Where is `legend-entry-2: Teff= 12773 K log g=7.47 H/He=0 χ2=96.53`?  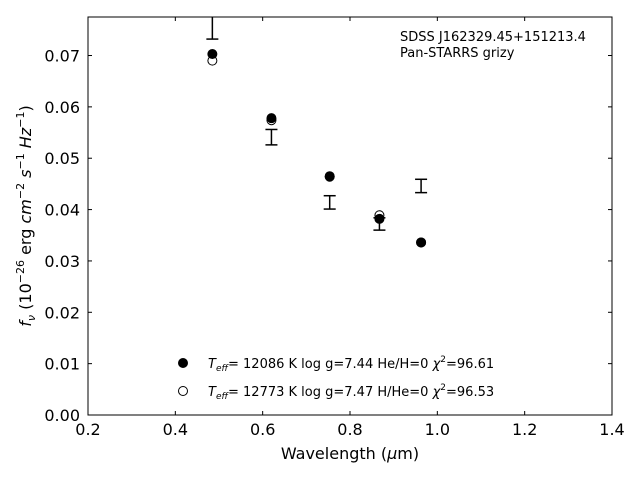 legend-entry-2: Teff= 12773 K log g=7.47 H/He=0 χ2=96.53 is located at coordinates (351, 392).